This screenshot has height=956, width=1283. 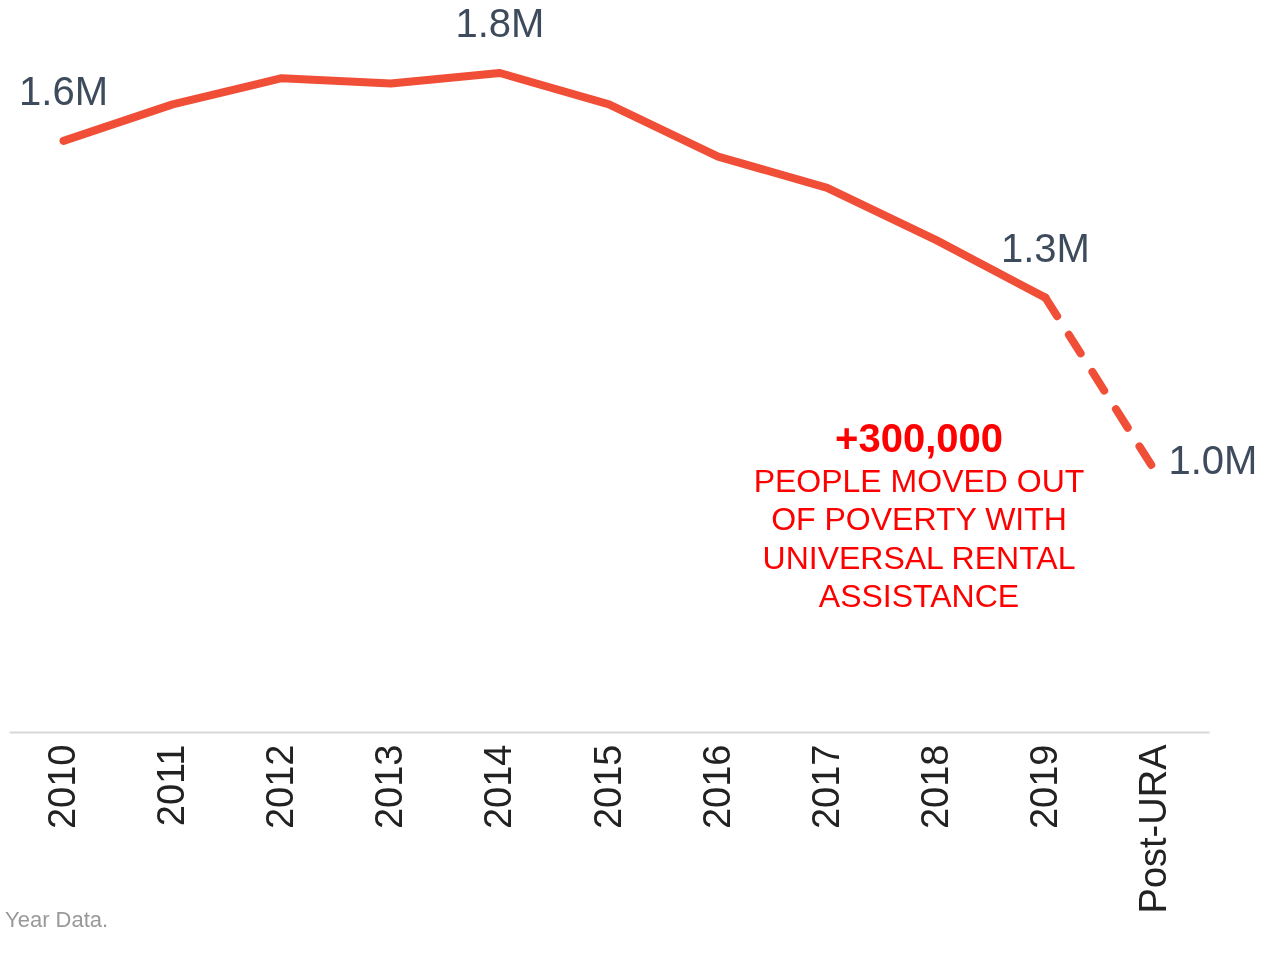 What do you see at coordinates (57, 919) in the screenshot?
I see `text: Year Data.` at bounding box center [57, 919].